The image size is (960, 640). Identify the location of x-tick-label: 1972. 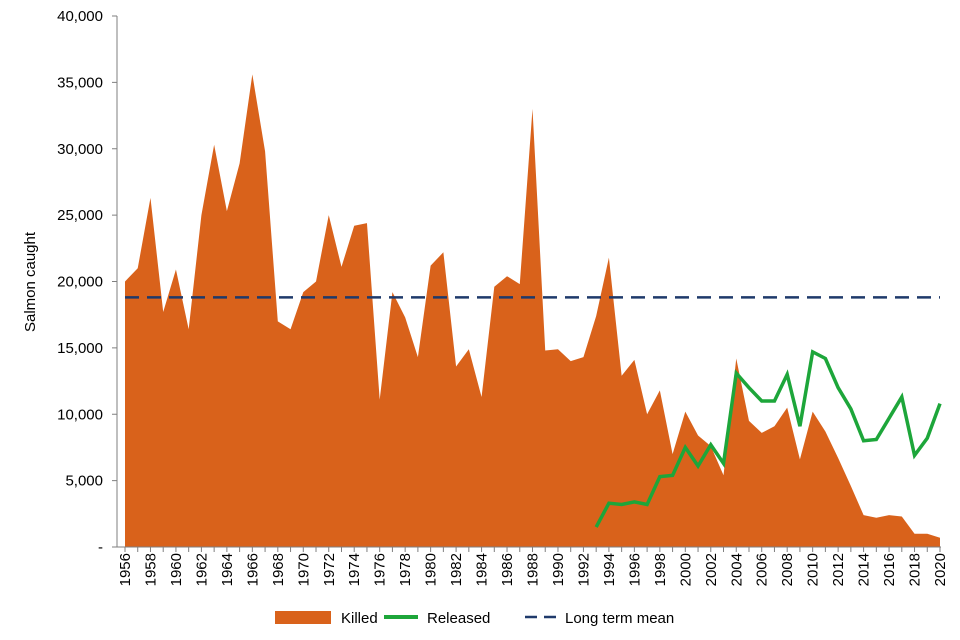
(329, 569).